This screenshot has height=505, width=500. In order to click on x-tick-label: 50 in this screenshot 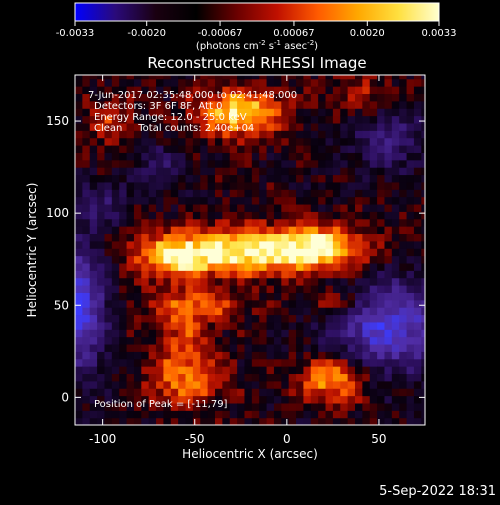, I will do `click(378, 439)`.